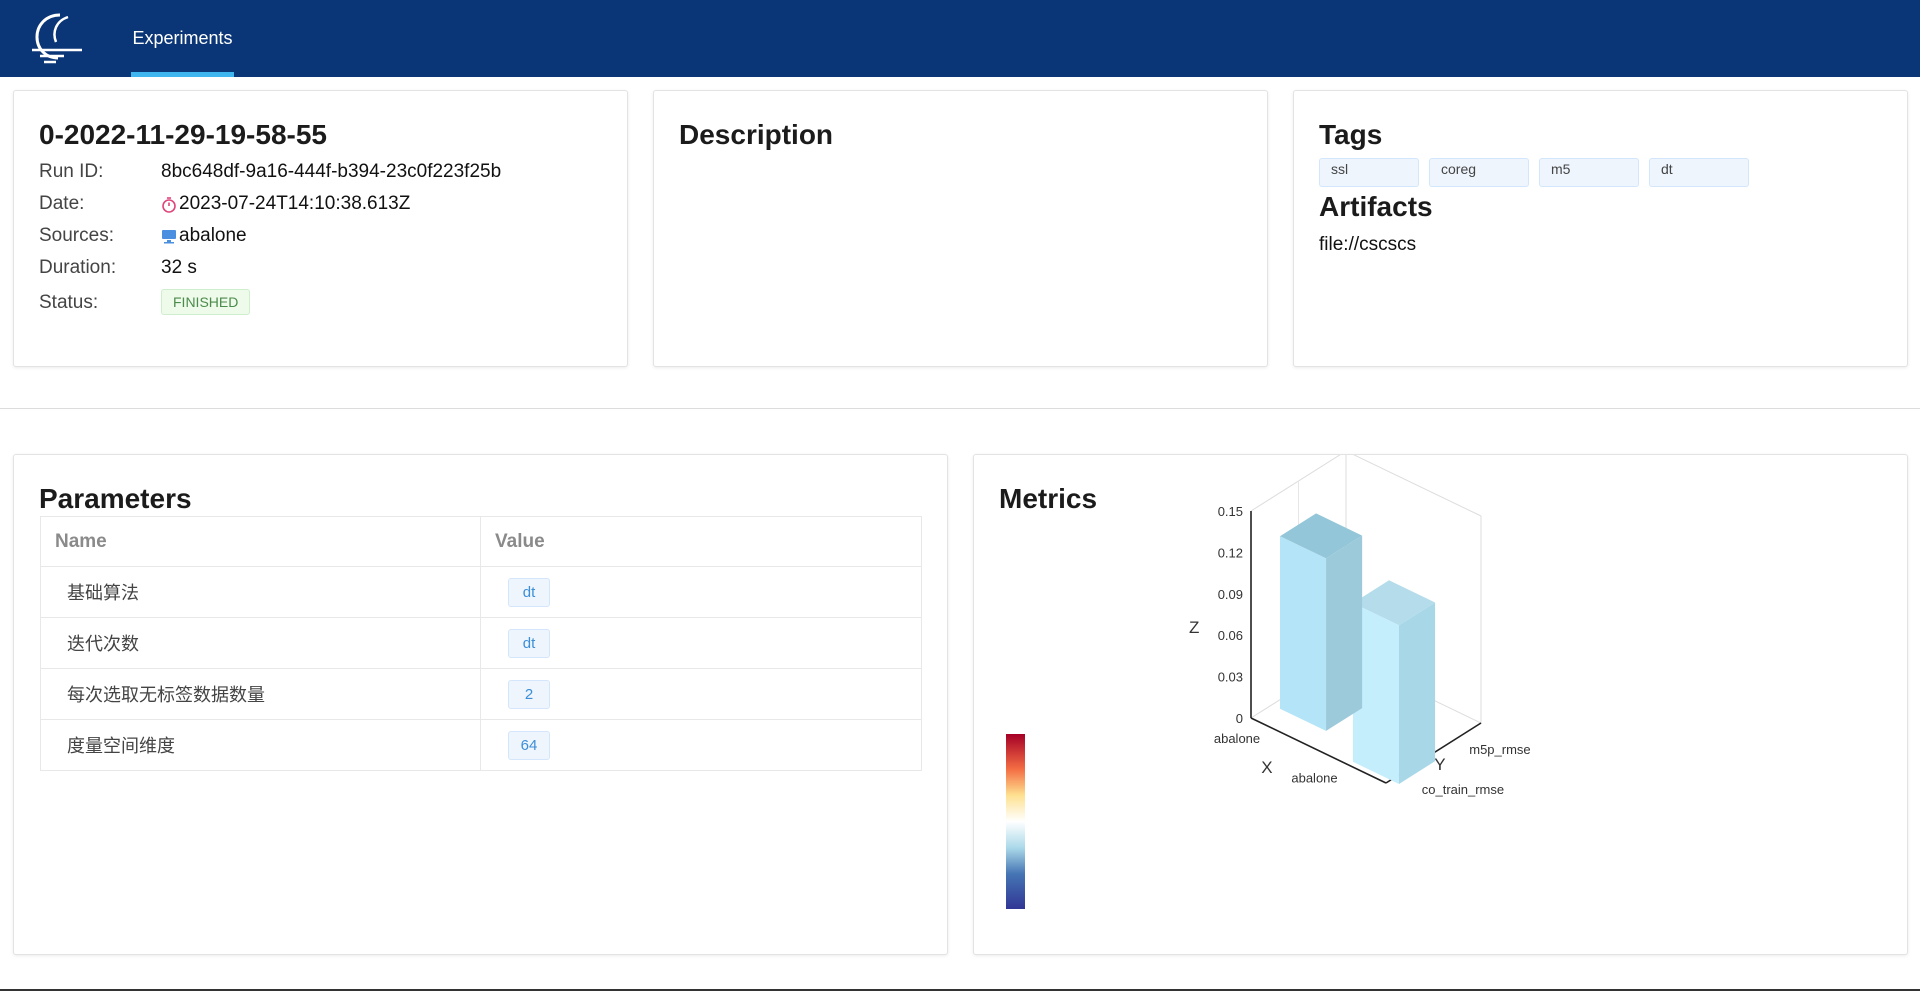 The image size is (1920, 991). I want to click on sources-value-wrap: abalone, so click(204, 236).